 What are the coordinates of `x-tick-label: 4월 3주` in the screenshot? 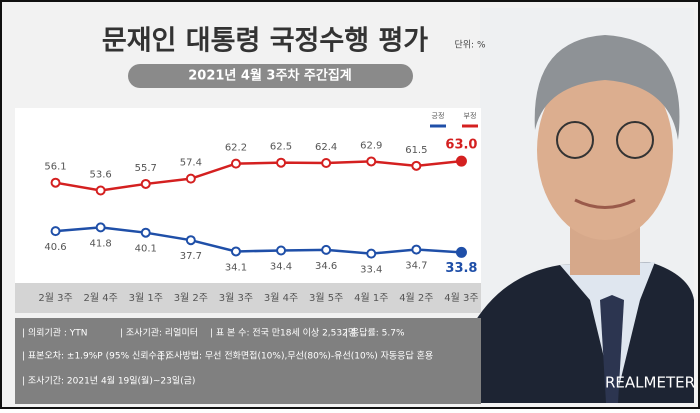 It's located at (461, 298).